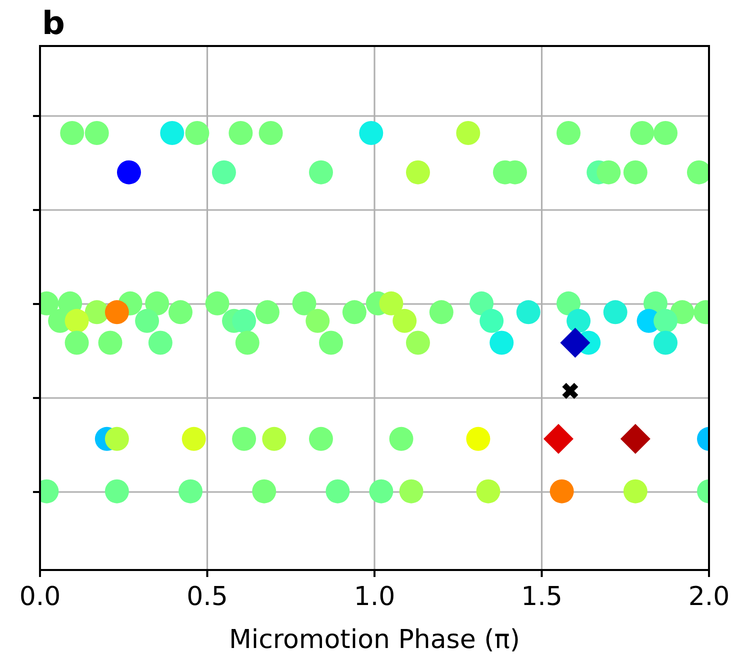  Describe the element at coordinates (40, 597) in the screenshot. I see `x-tick-label: 0.0` at that location.